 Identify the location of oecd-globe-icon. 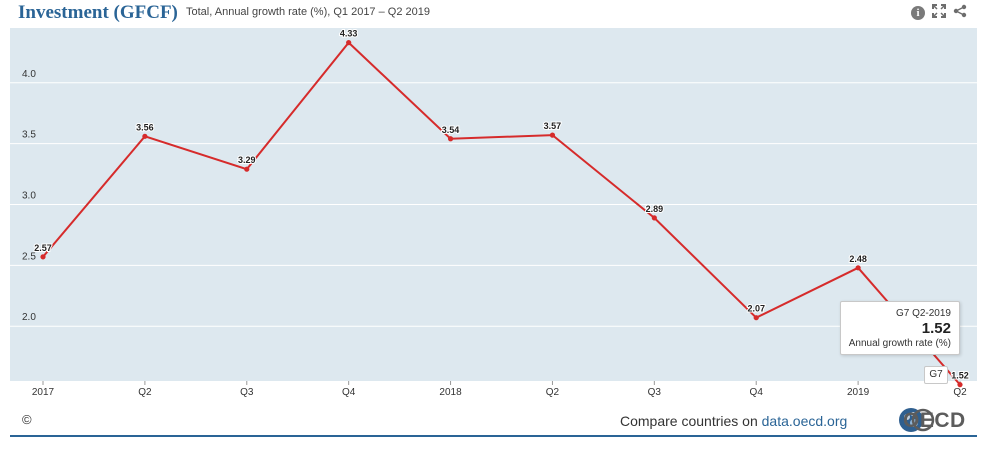
(917, 420).